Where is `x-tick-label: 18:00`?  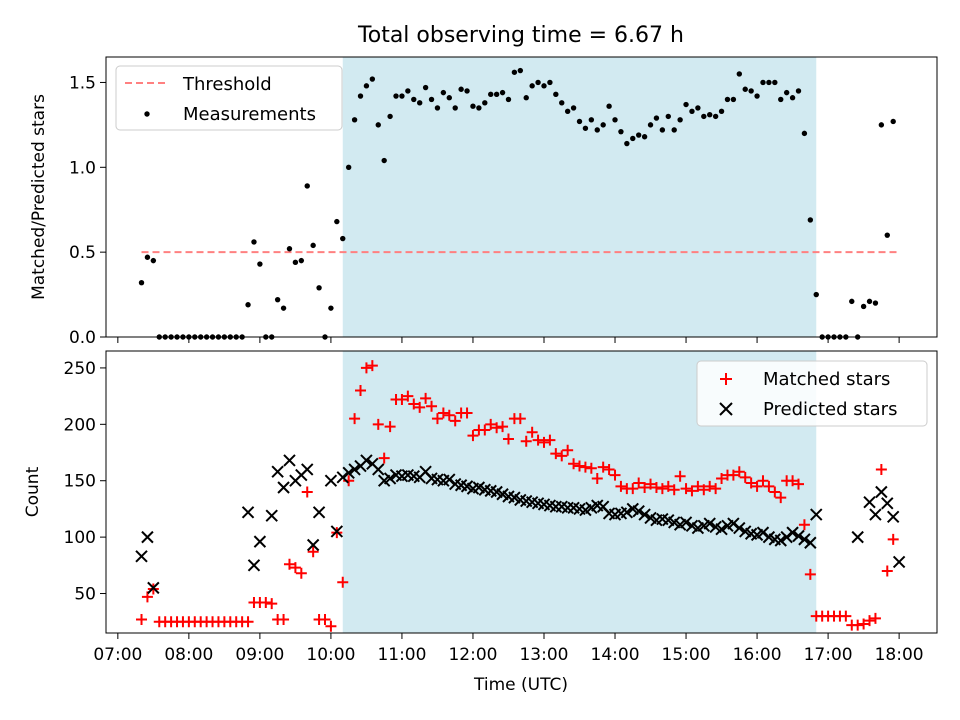
x-tick-label: 18:00 is located at coordinates (899, 655).